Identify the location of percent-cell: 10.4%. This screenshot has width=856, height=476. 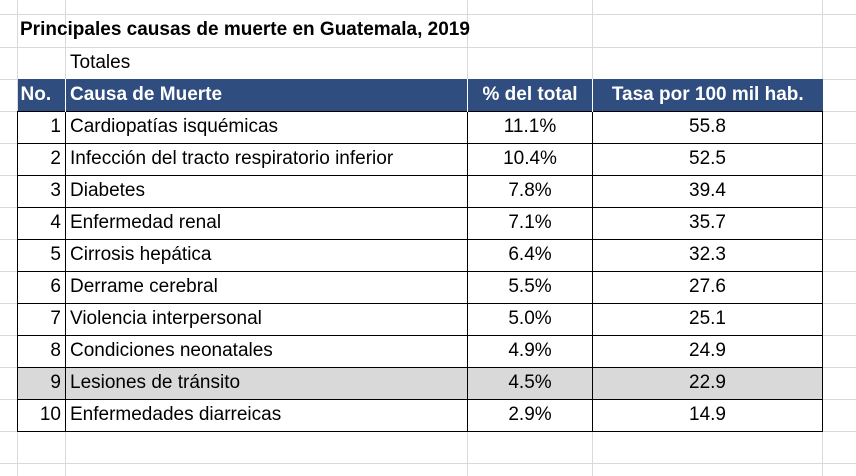
(530, 159).